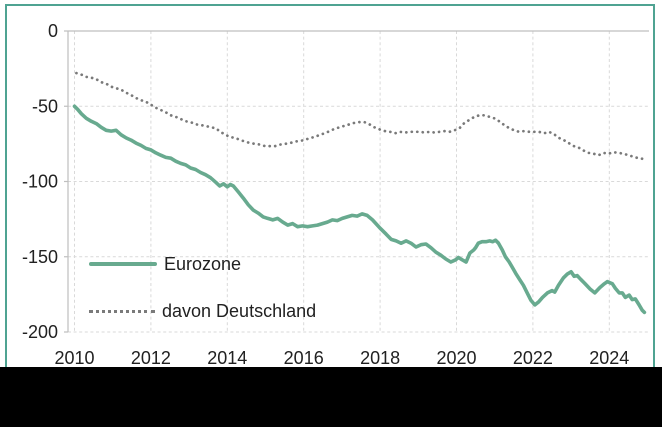  What do you see at coordinates (45, 106) in the screenshot?
I see `y-tick-label: -50` at bounding box center [45, 106].